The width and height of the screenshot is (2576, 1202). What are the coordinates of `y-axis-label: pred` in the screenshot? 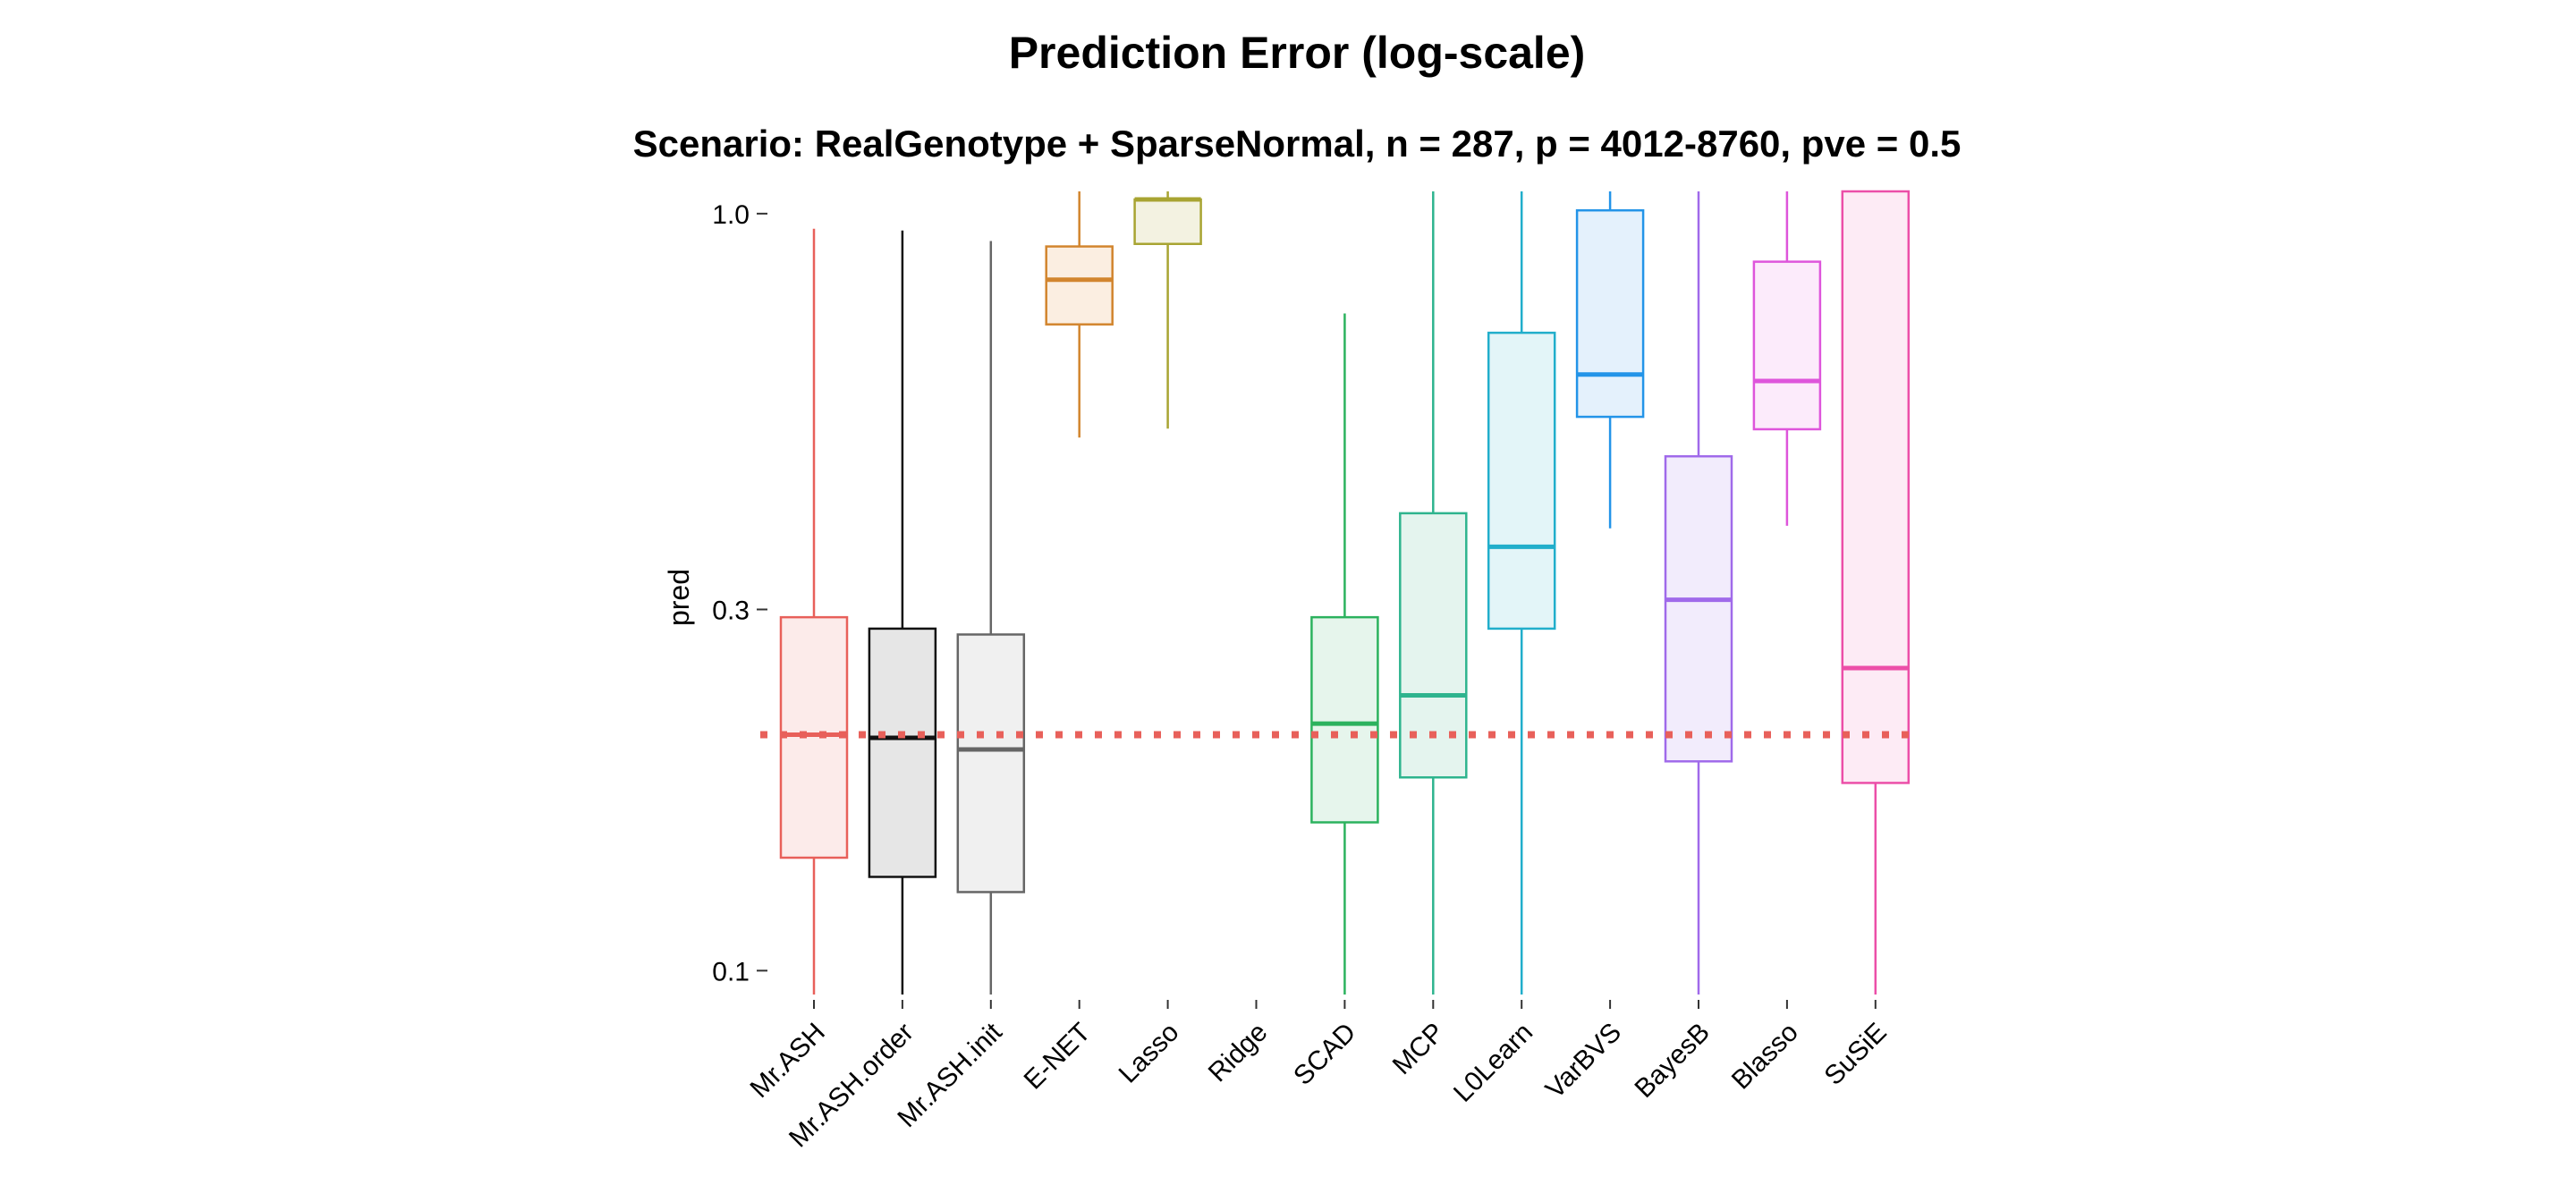 It's located at (679, 597).